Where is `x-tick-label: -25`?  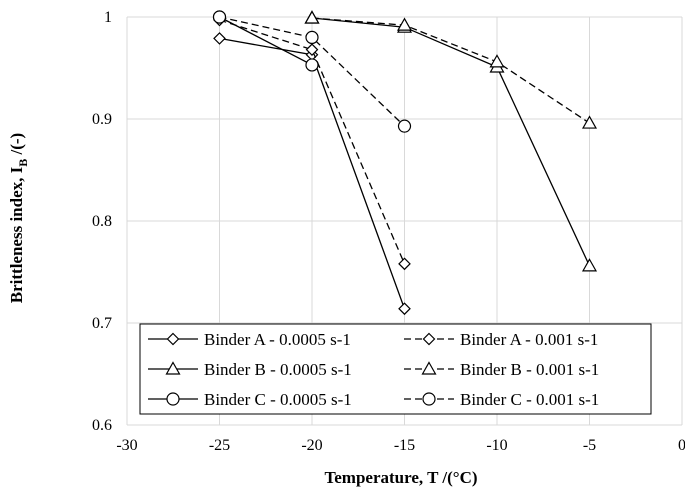 x-tick-label: -25 is located at coordinates (219, 445).